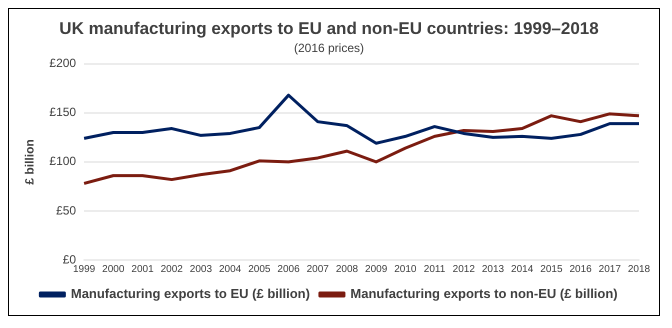 The image size is (672, 328). Describe the element at coordinates (66, 210) in the screenshot. I see `y-tick-label: £50` at that location.